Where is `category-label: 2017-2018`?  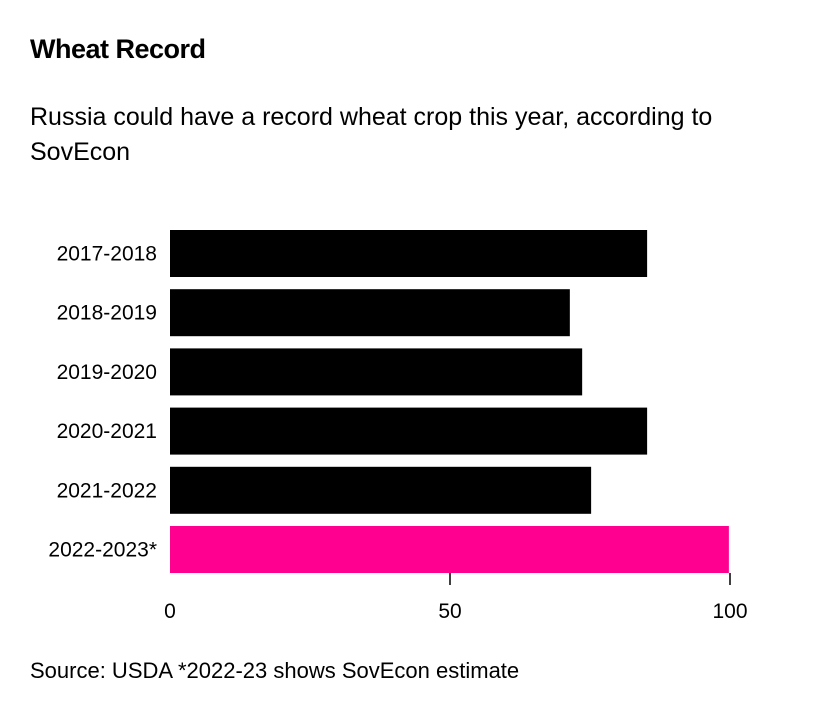
category-label: 2017-2018 is located at coordinates (107, 254).